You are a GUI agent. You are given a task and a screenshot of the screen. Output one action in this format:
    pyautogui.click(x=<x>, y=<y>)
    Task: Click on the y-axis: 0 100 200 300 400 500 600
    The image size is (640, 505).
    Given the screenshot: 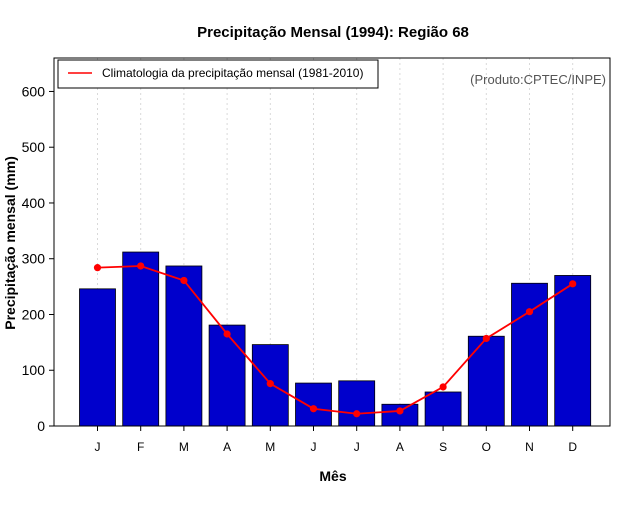 What is the action you would take?
    pyautogui.click(x=38, y=258)
    